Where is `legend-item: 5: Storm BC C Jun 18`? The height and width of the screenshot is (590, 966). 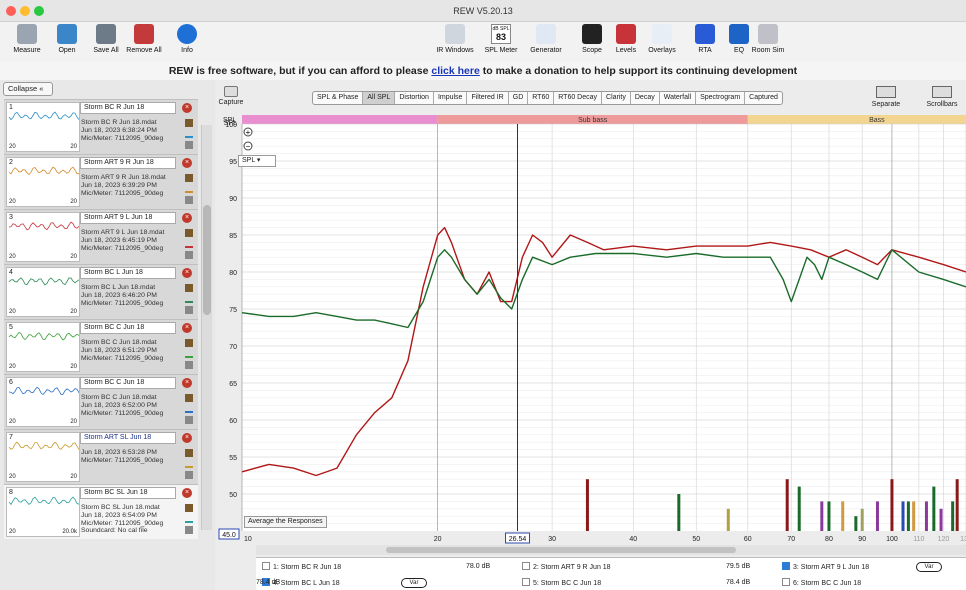 legend-item: 5: Storm BC C Jun 18 is located at coordinates (561, 583).